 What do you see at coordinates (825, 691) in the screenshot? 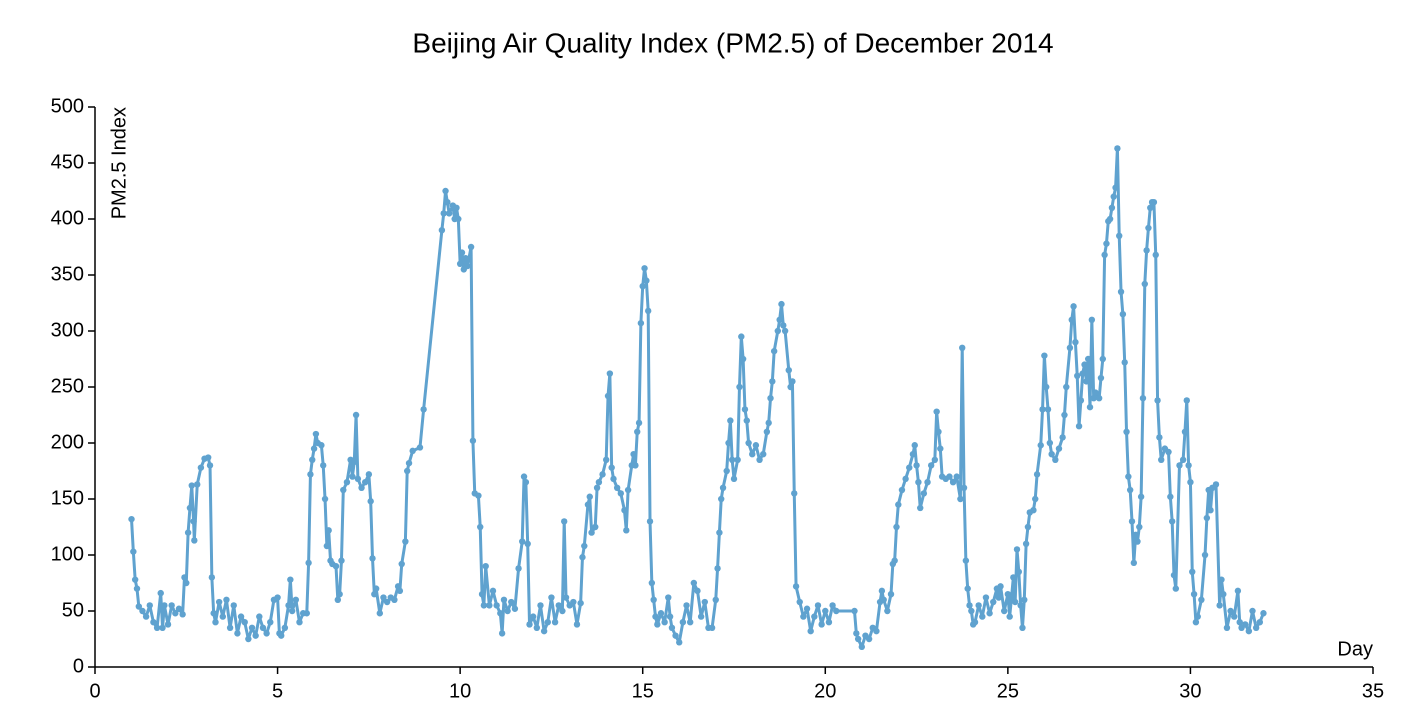
I see `x-tick-label: 20` at bounding box center [825, 691].